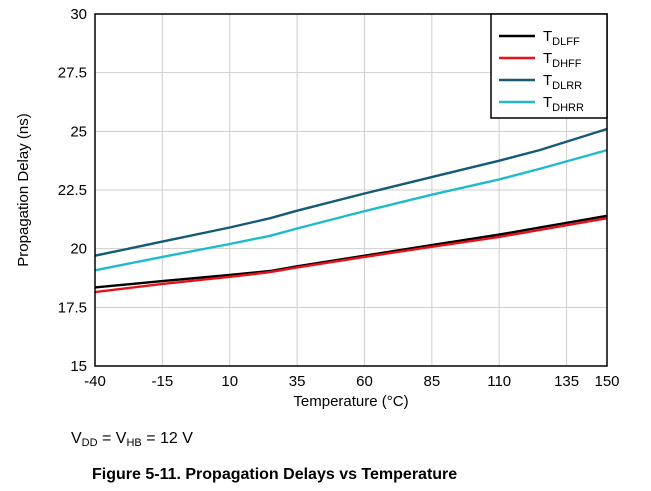 The height and width of the screenshot is (491, 651). I want to click on x-tick-label: 150, so click(606, 381).